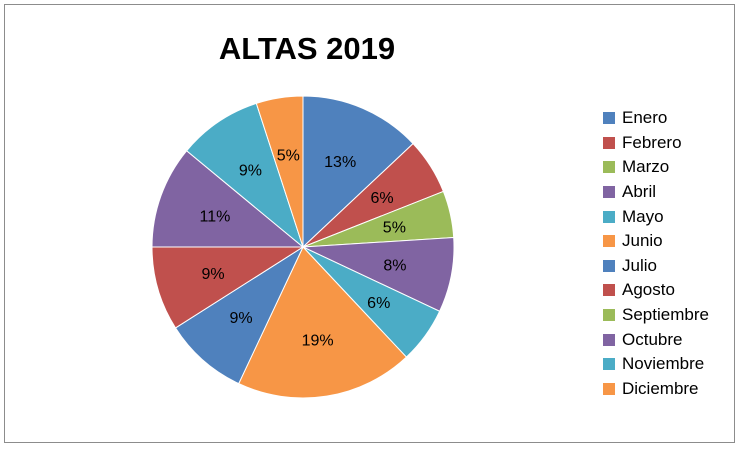 This screenshot has height=454, width=741. What do you see at coordinates (318, 340) in the screenshot?
I see `slice-label-junio: 19%` at bounding box center [318, 340].